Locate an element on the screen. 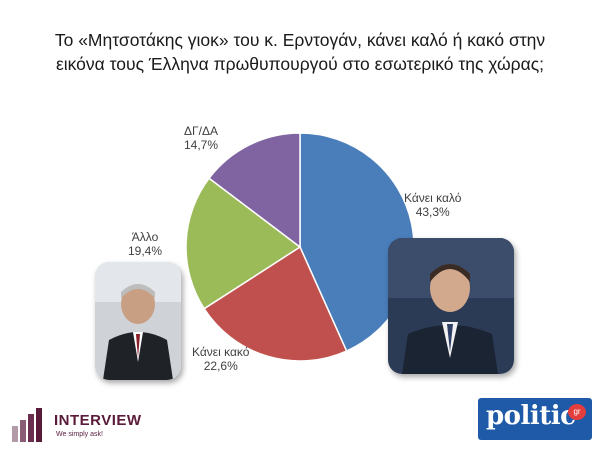 This screenshot has height=449, width=600. pie-slice-kanei-kako is located at coordinates (275, 303).